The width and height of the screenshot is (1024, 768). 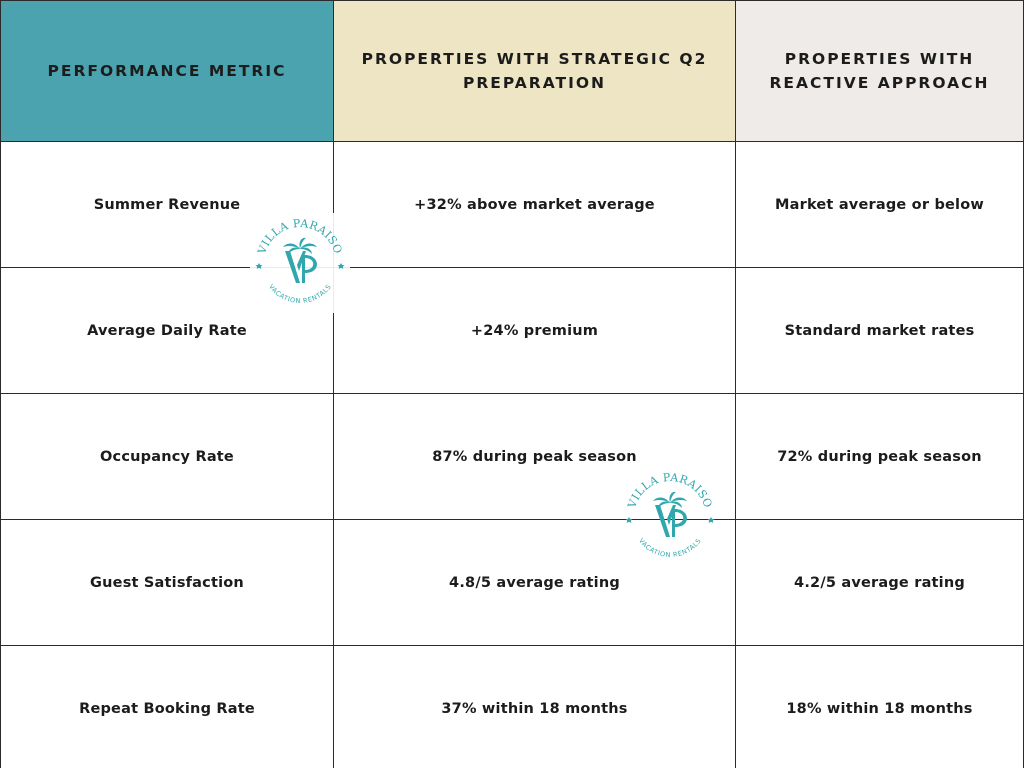 I want to click on strategic-cell: +32% above market average, so click(x=534, y=204).